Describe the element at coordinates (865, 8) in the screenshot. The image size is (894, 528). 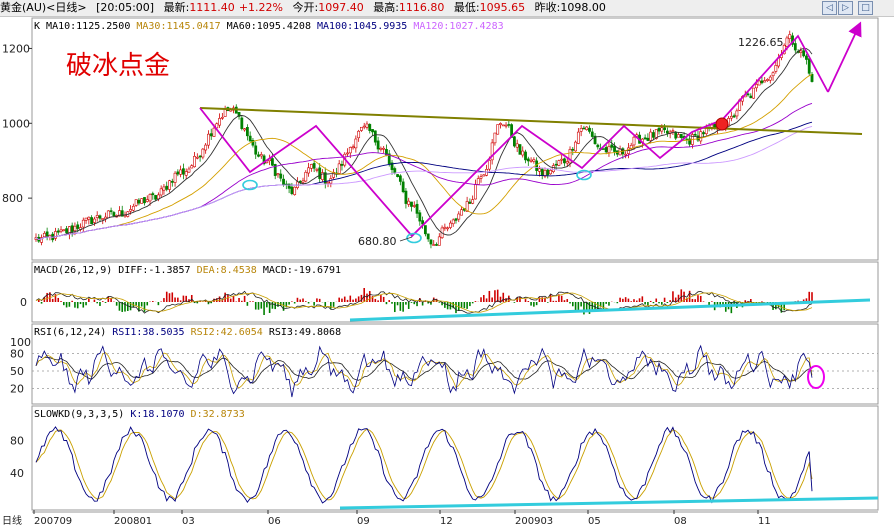
I see `maximize-icon: □` at that location.